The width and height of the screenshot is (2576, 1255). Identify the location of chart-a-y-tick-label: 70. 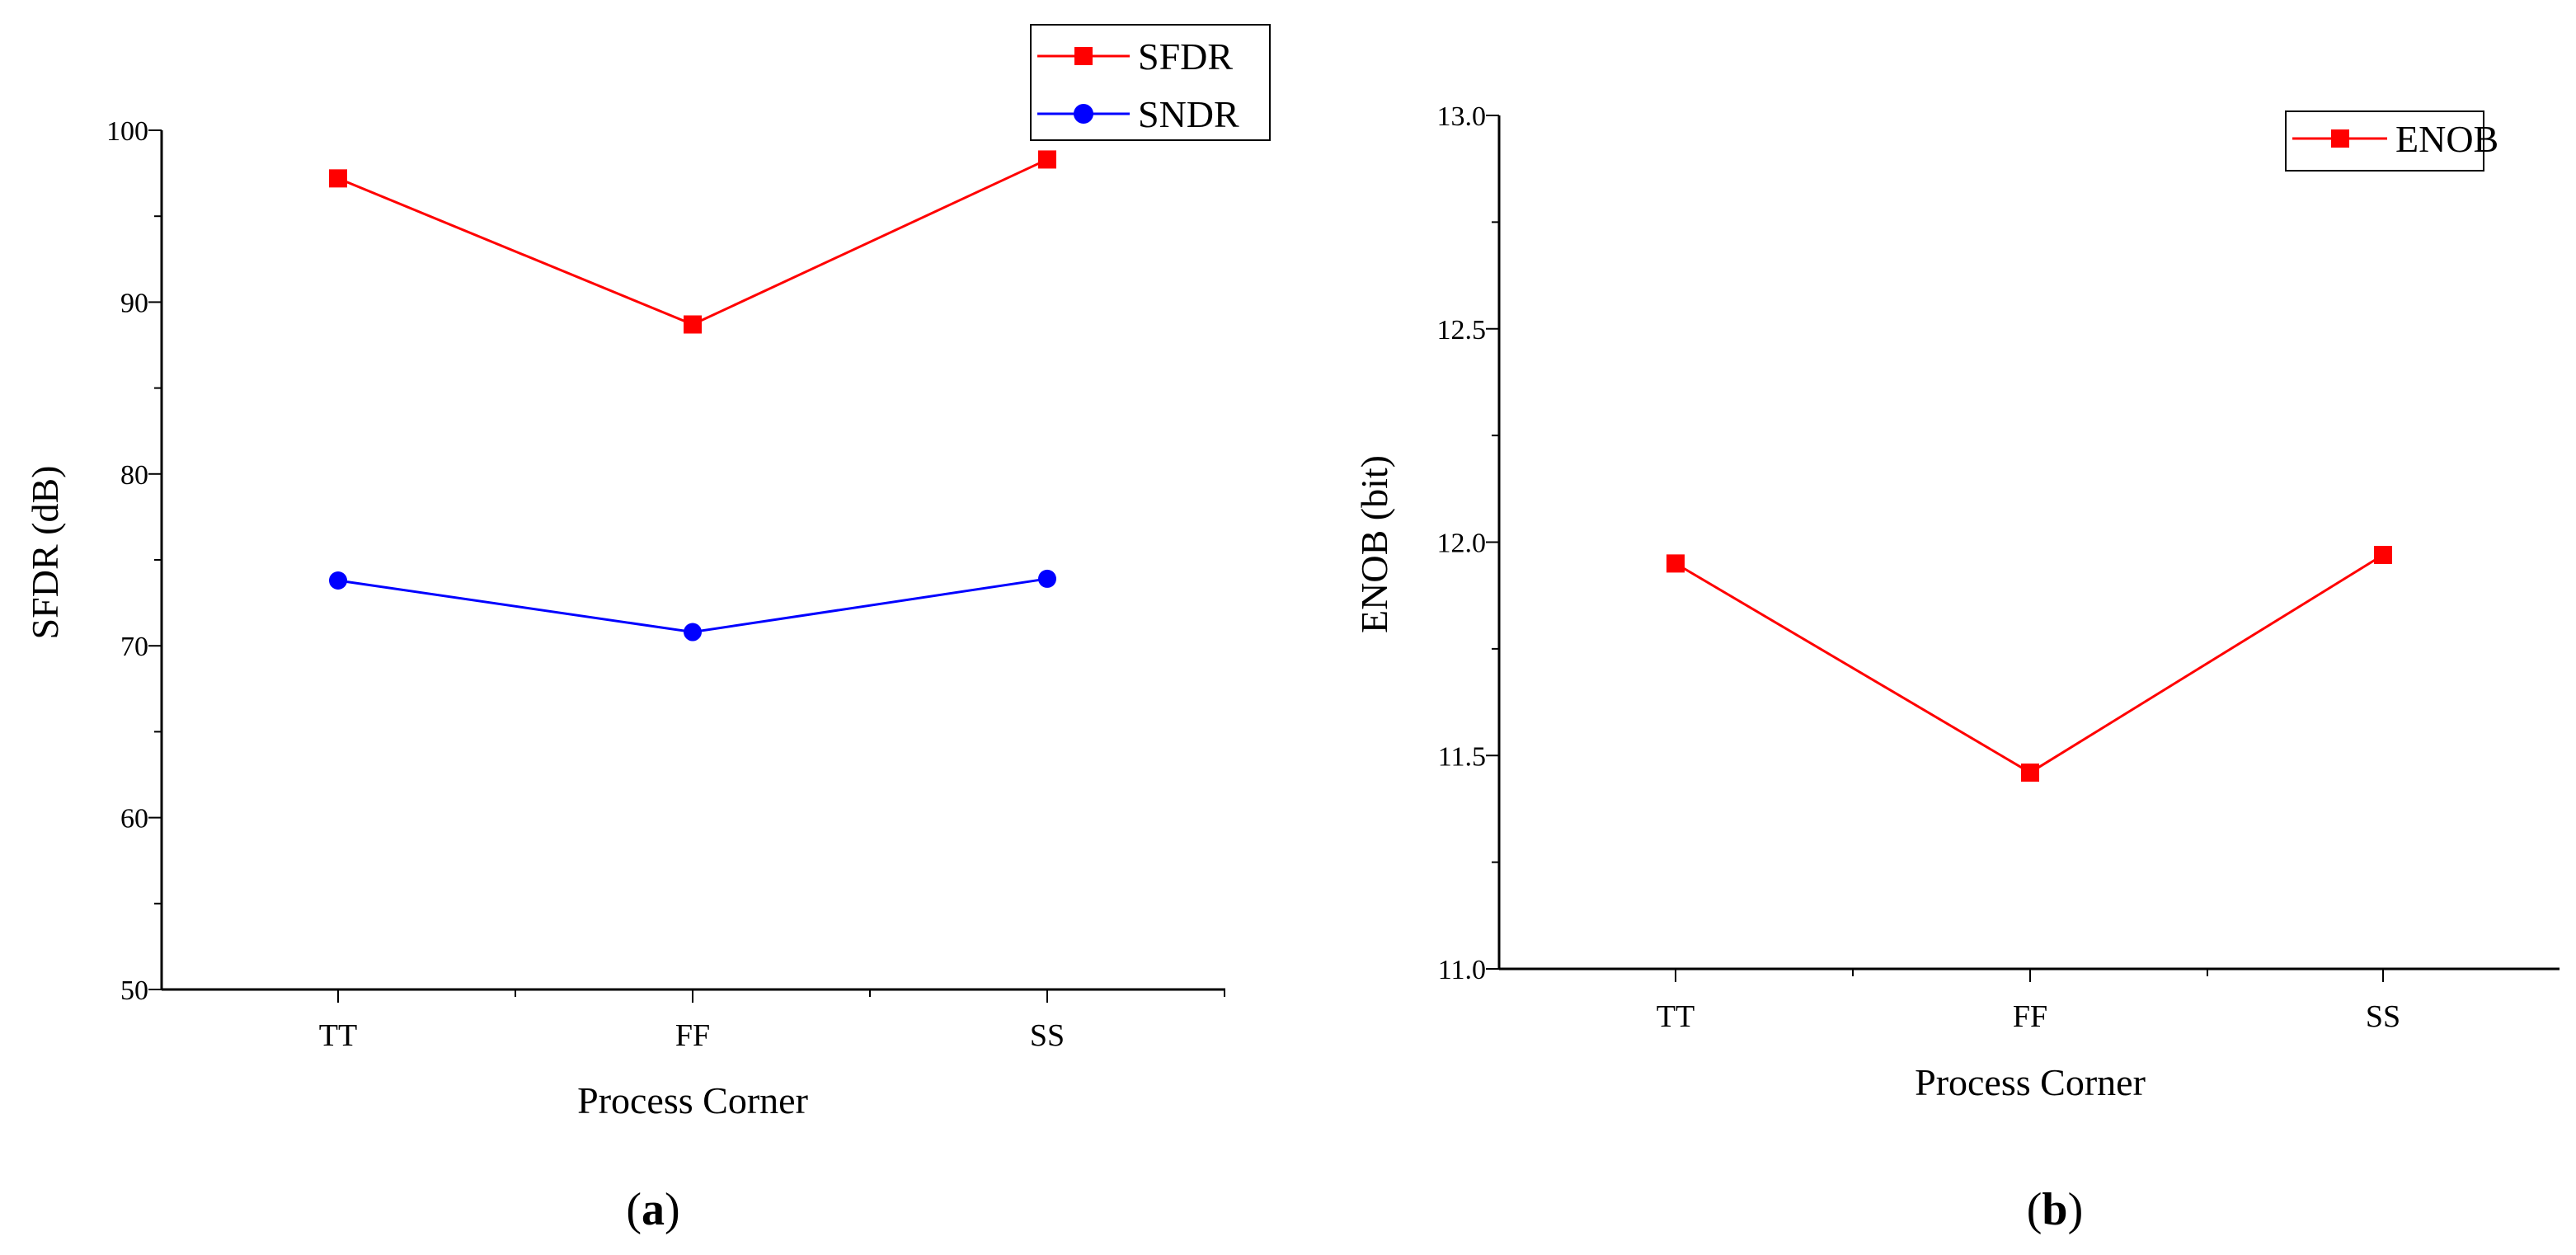
(134, 647).